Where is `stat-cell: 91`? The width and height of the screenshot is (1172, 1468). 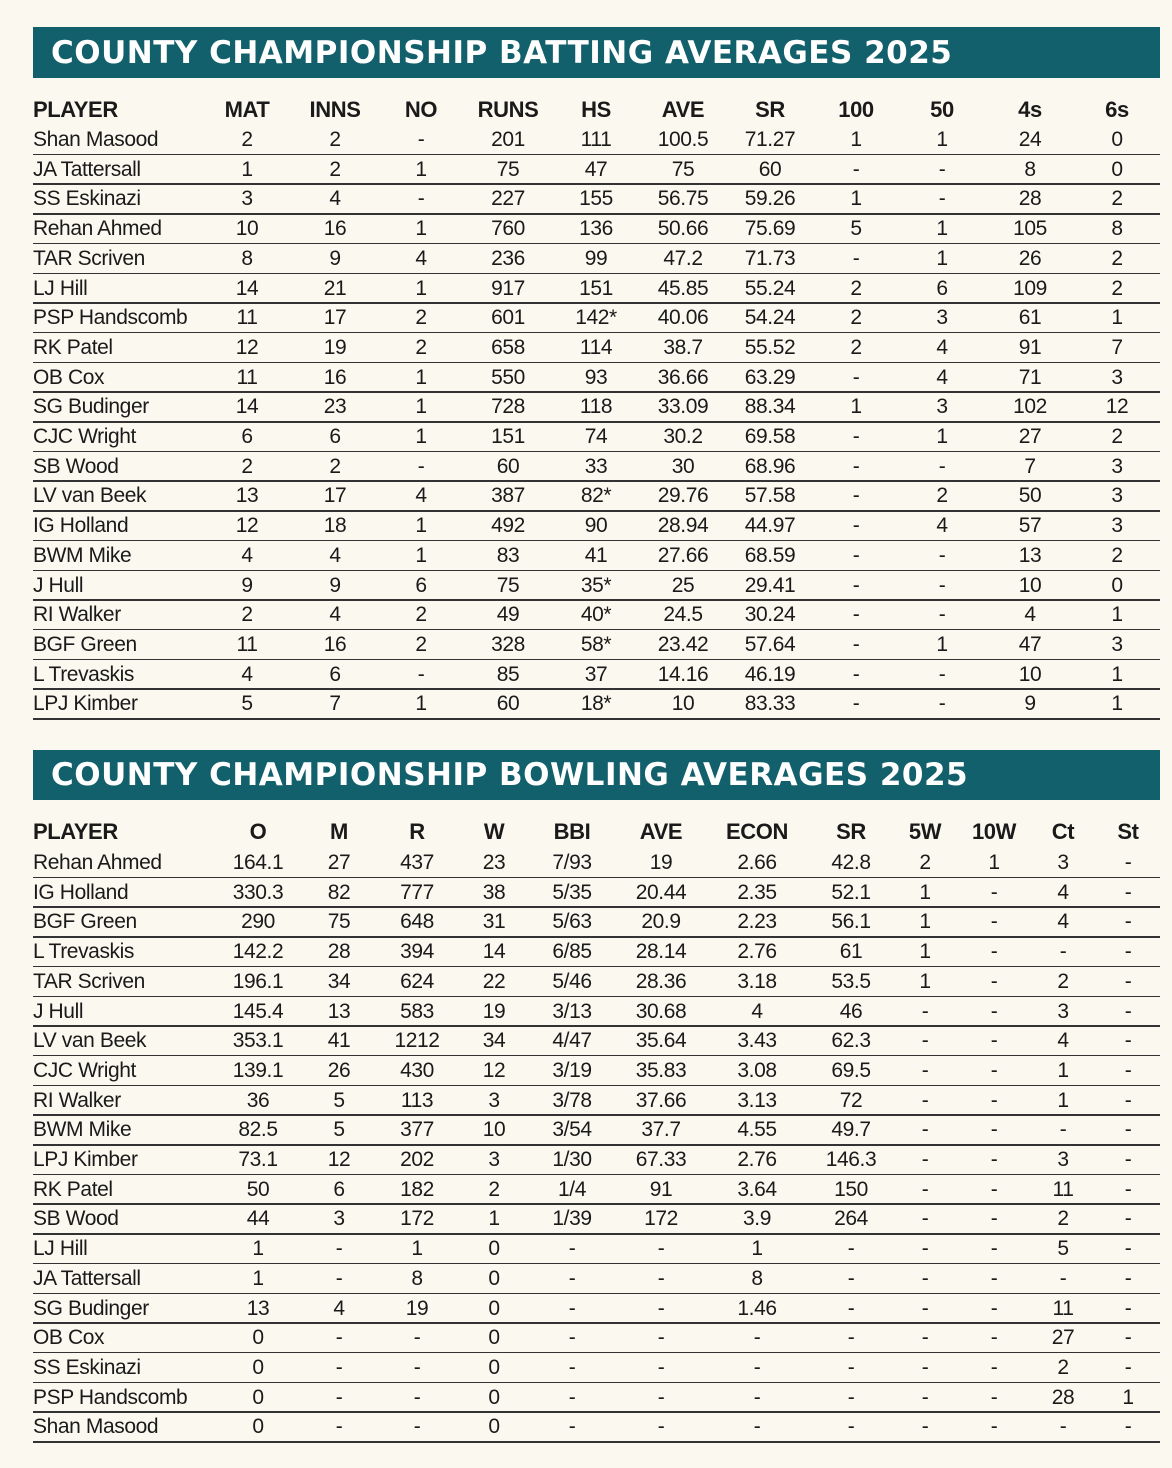
stat-cell: 91 is located at coordinates (661, 1189).